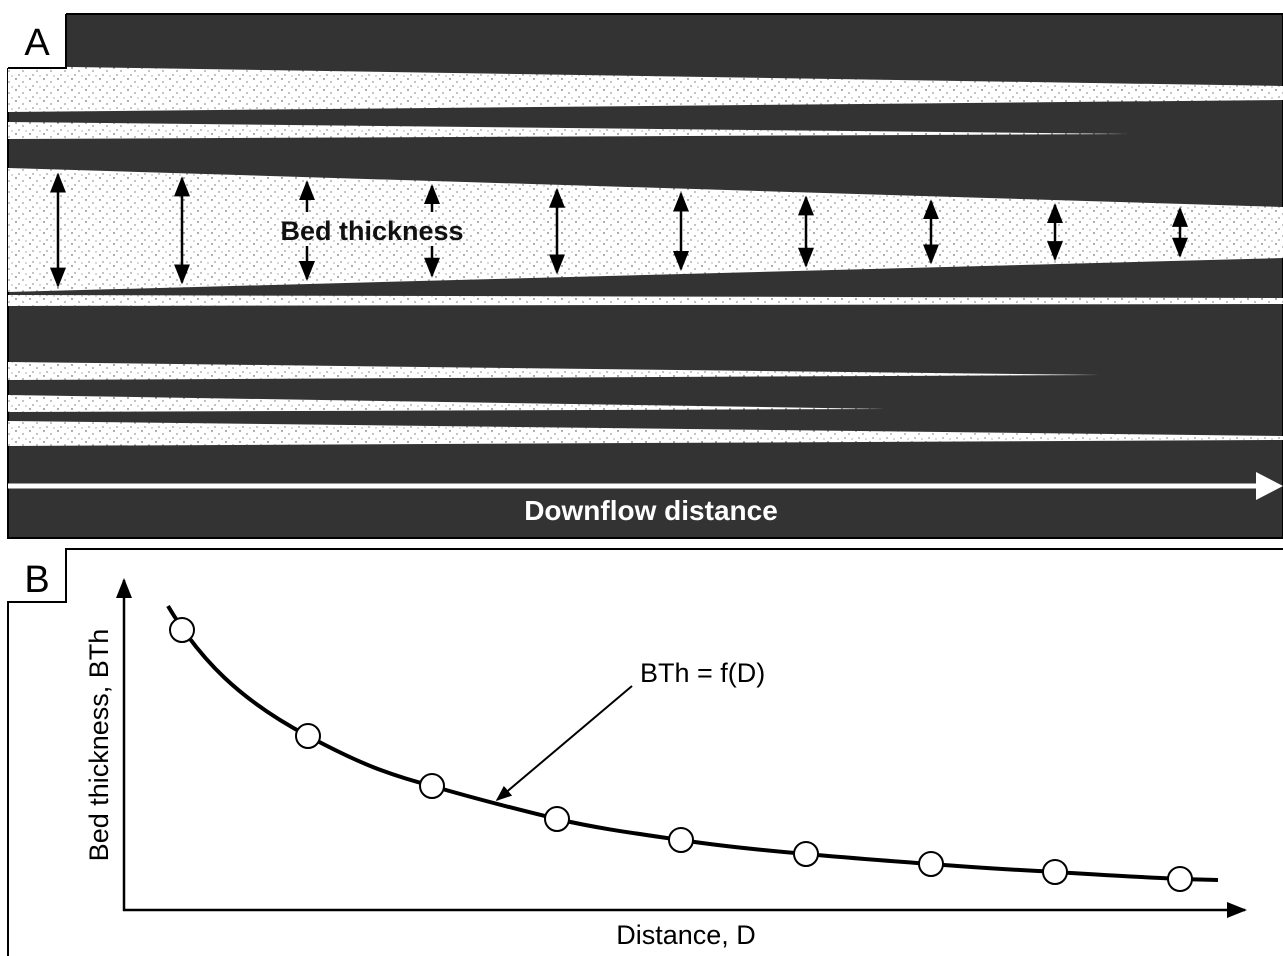  What do you see at coordinates (99, 745) in the screenshot?
I see `y-axis-label: Bed thickness, BTh` at bounding box center [99, 745].